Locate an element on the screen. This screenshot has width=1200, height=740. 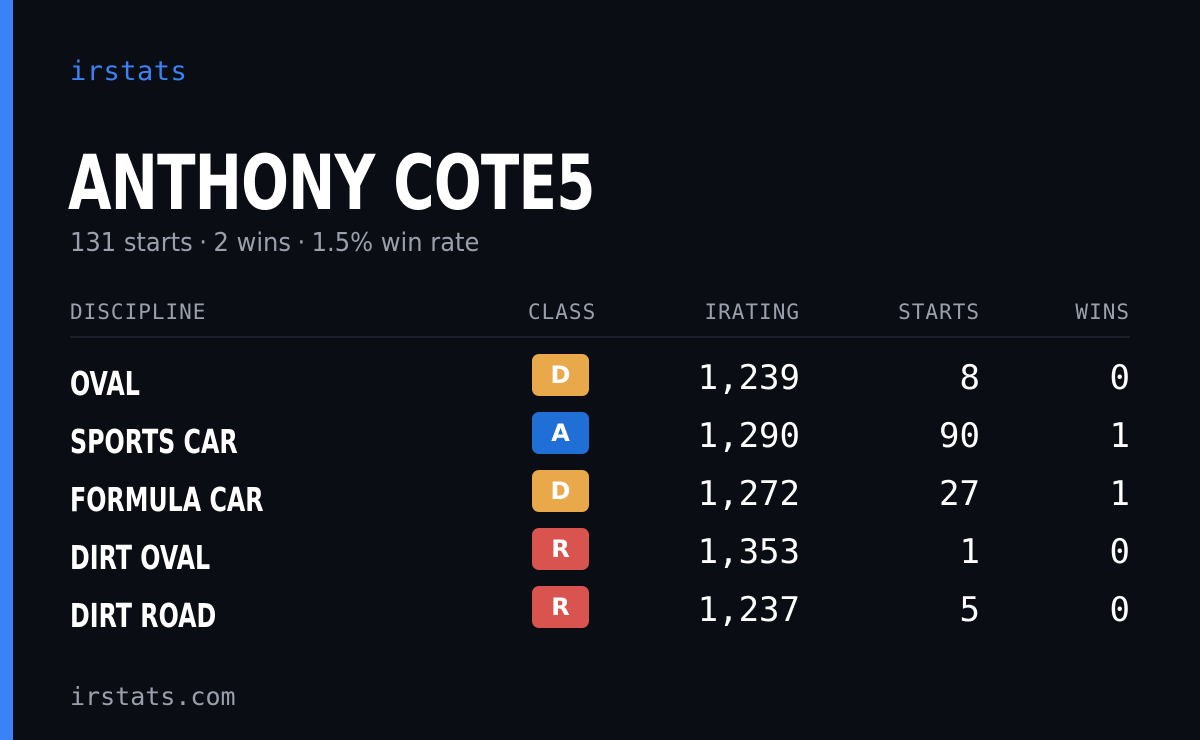
starts-summary: 131 starts is located at coordinates (131, 243).